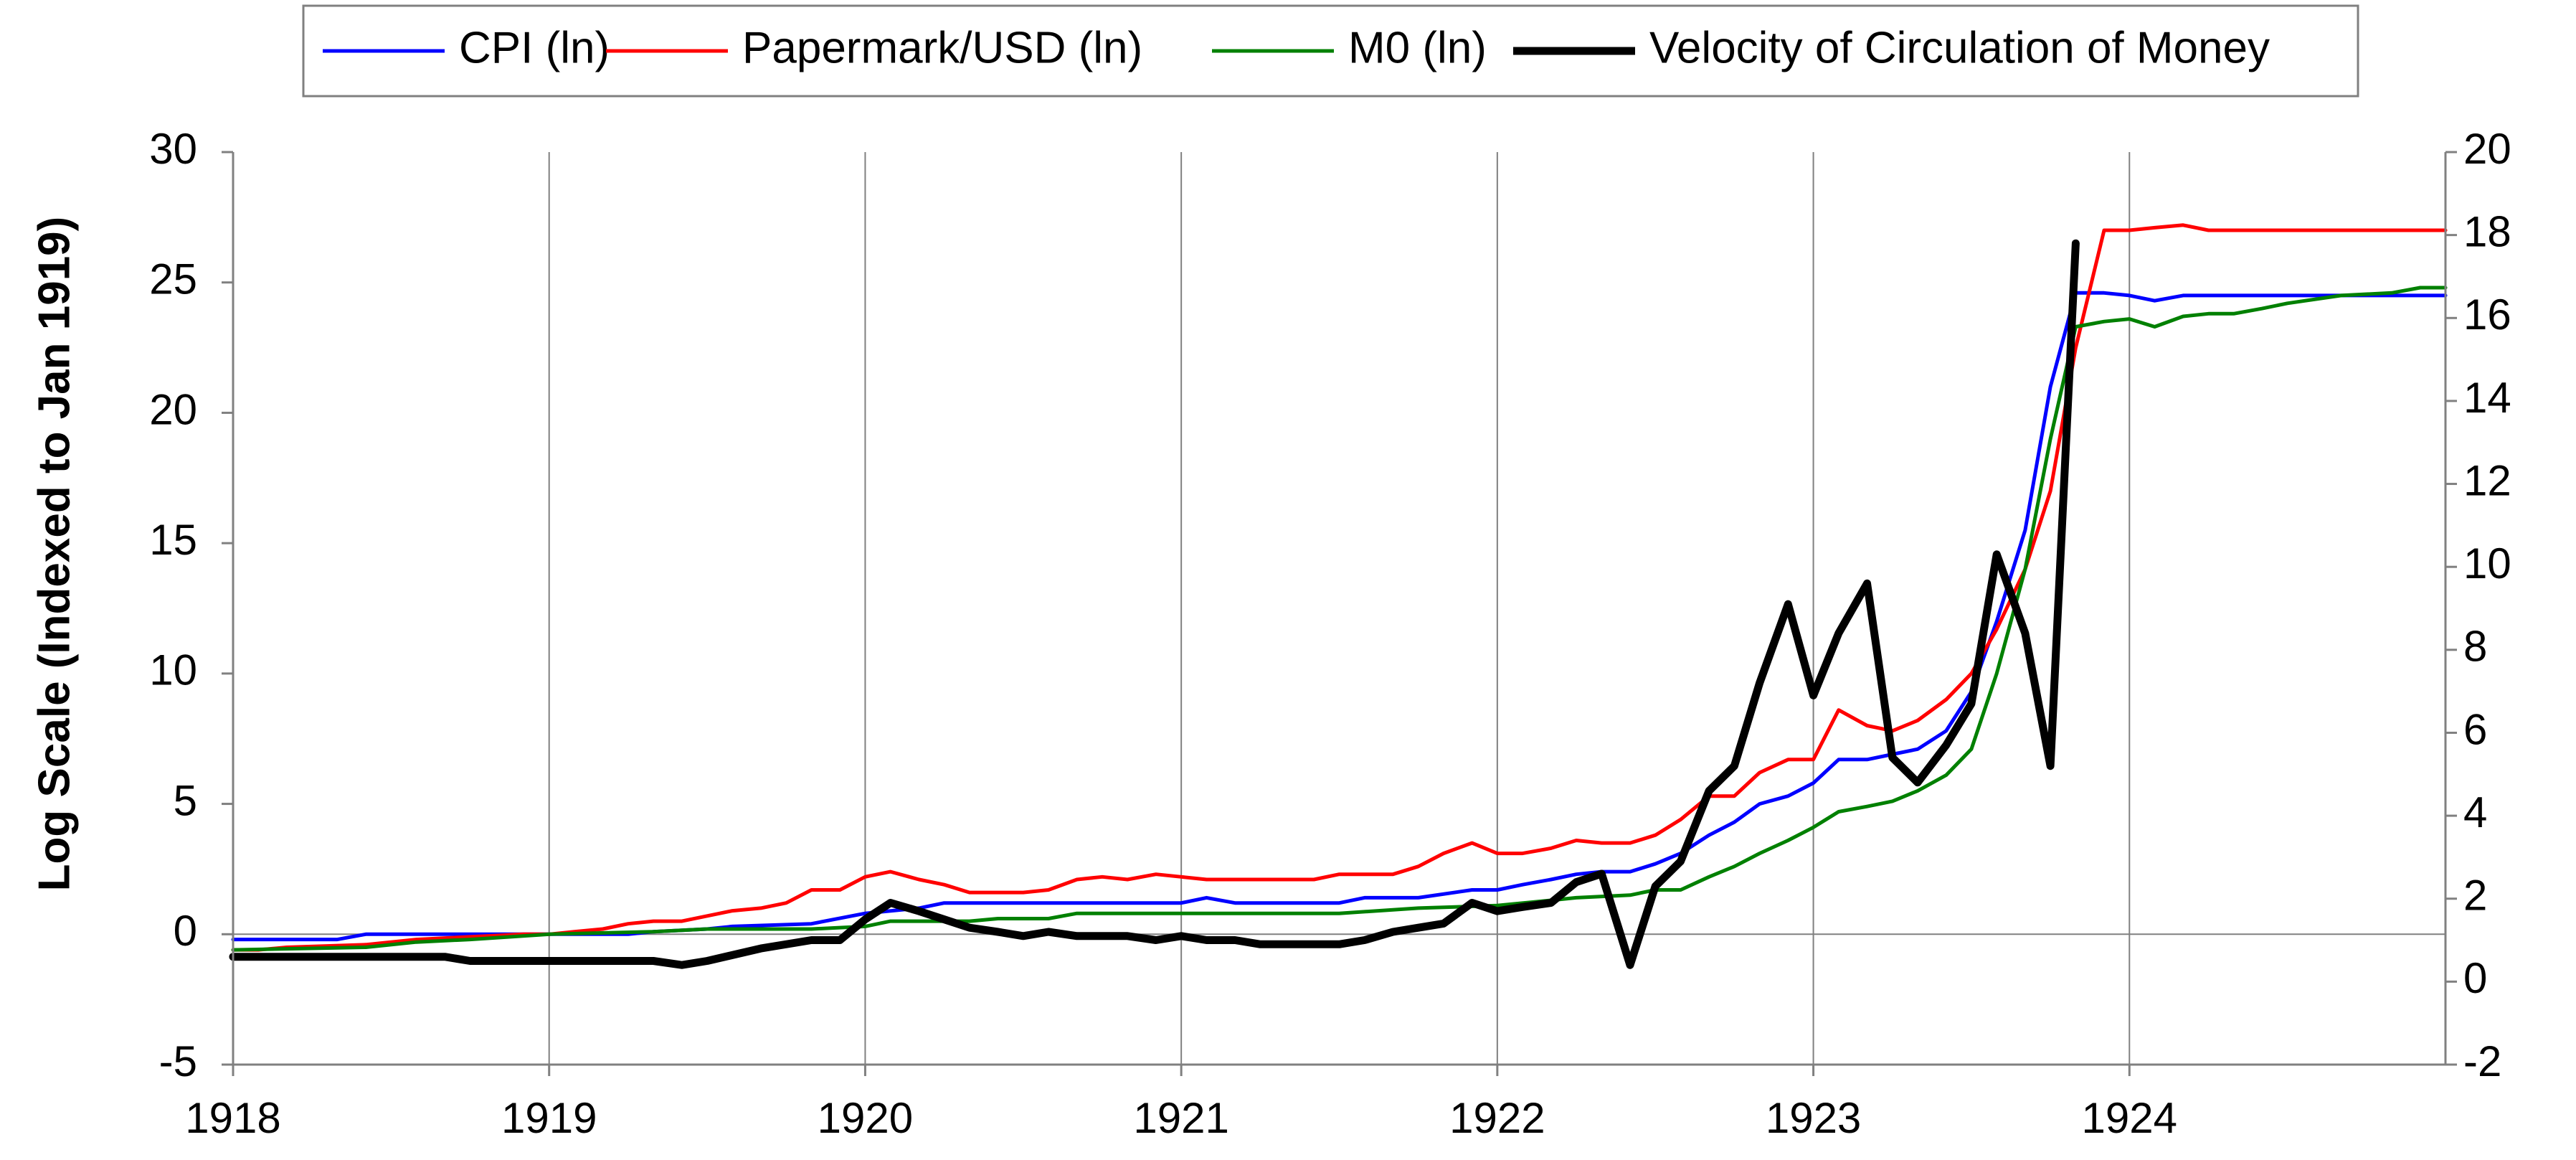  Describe the element at coordinates (173, 149) in the screenshot. I see `y-tick-label: 30` at that location.